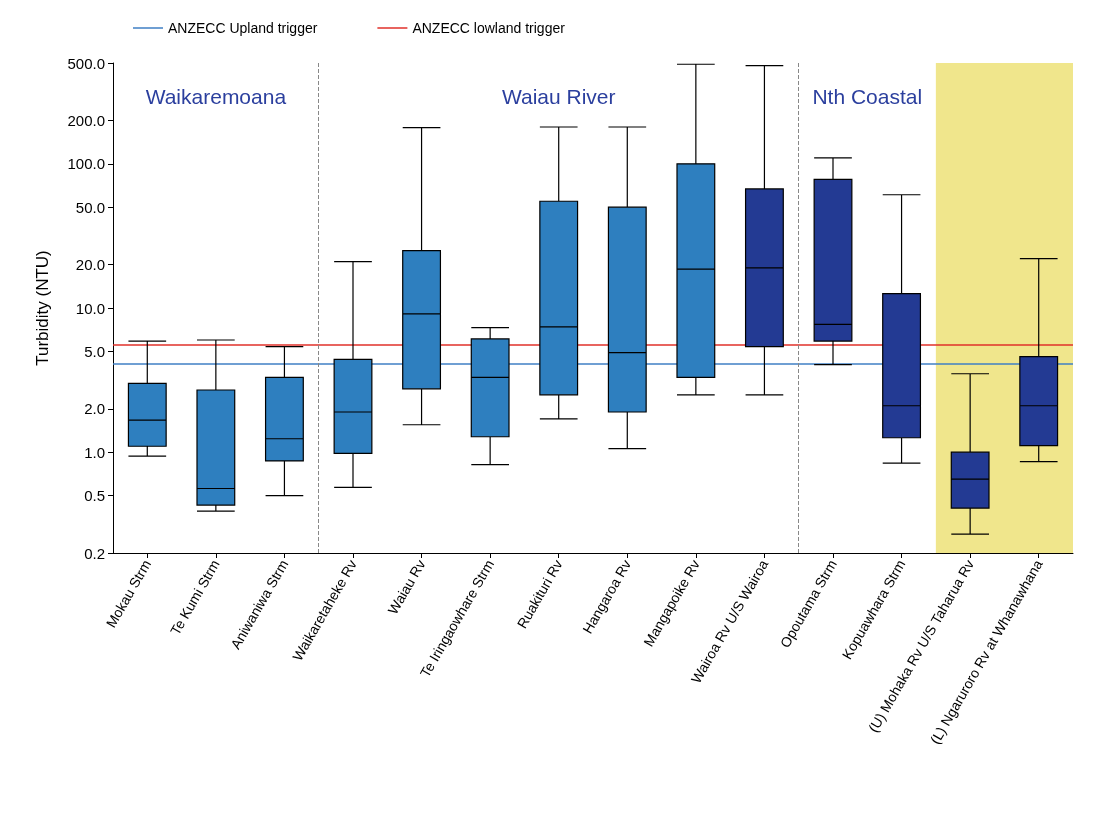 This screenshot has width=1107, height=814. I want to click on legend-label: ANZECC Upland trigger, so click(243, 28).